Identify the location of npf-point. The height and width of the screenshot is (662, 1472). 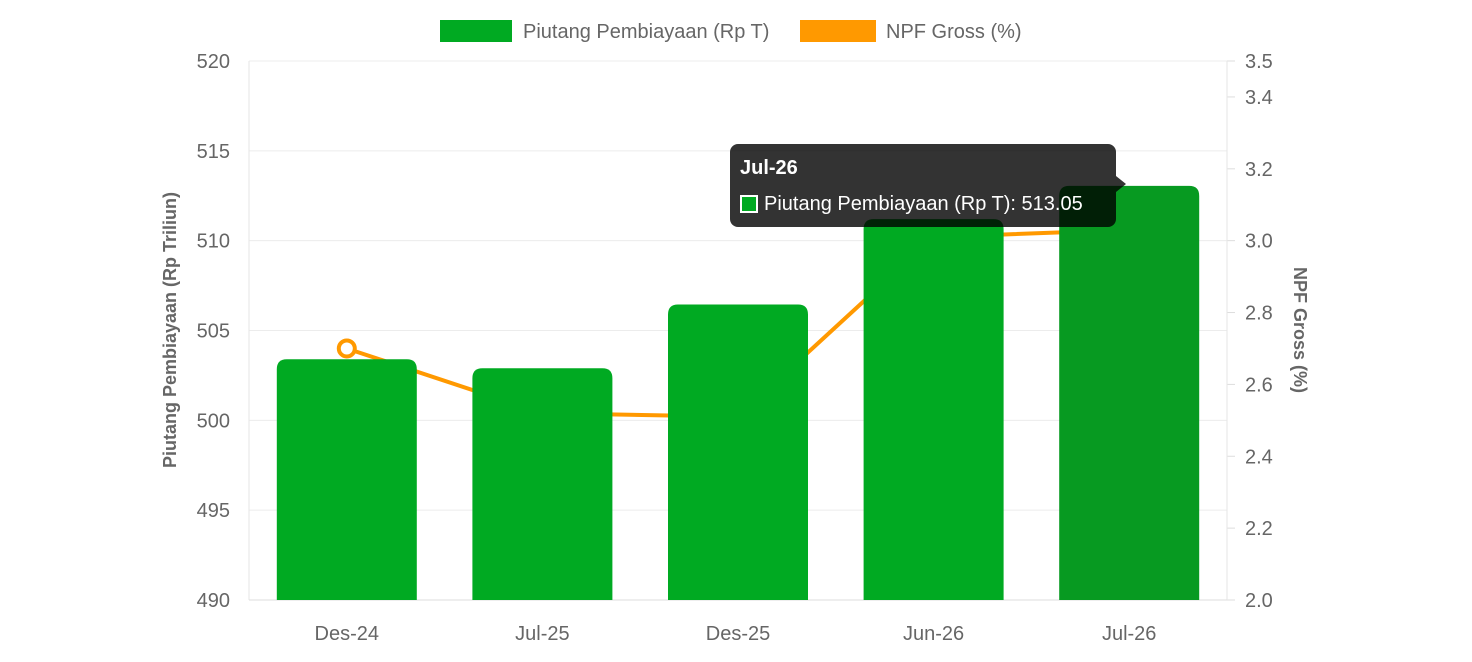
(346, 348).